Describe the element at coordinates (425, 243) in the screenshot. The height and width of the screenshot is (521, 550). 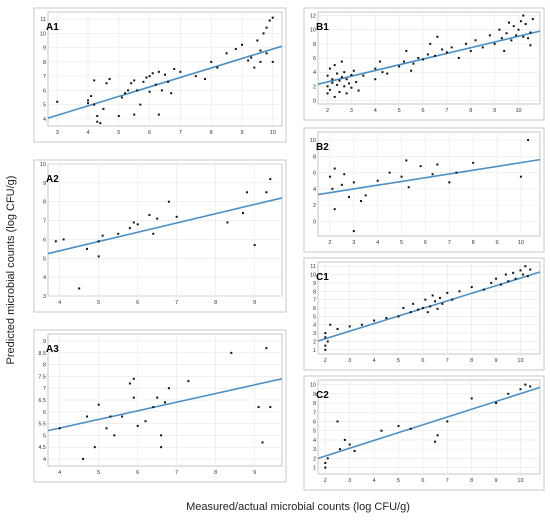
I see `x-tick-label: 6` at that location.